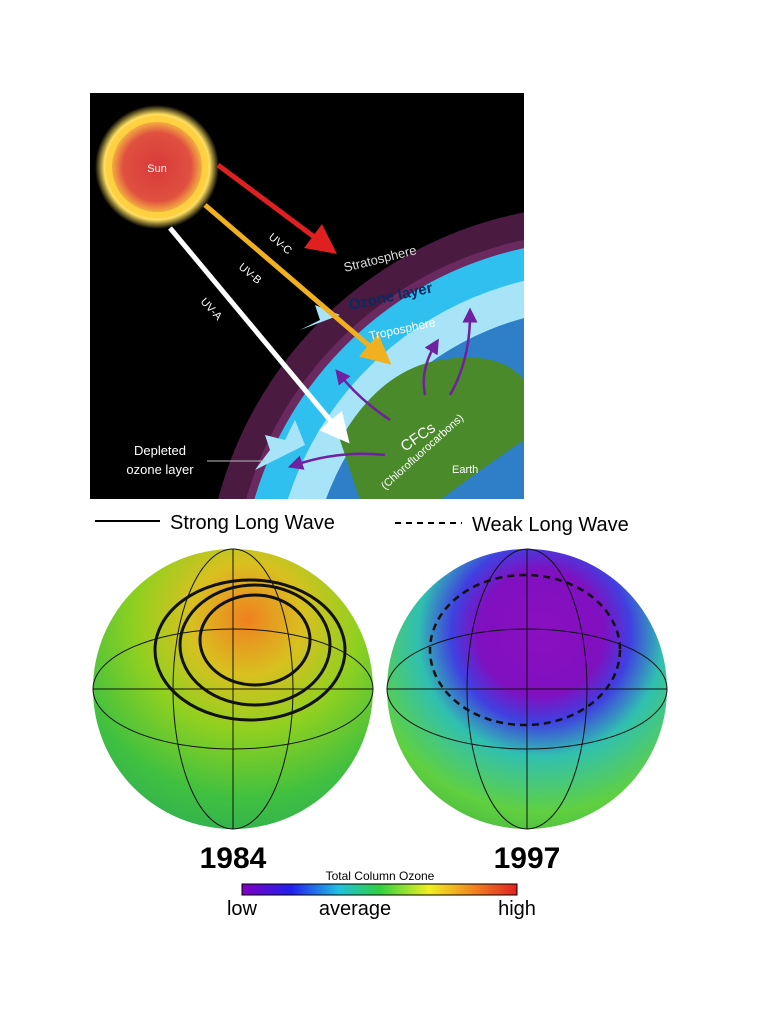 The height and width of the screenshot is (1029, 768). Describe the element at coordinates (550, 525) in the screenshot. I see `weak-wave-label: Weak Long Wave` at that location.